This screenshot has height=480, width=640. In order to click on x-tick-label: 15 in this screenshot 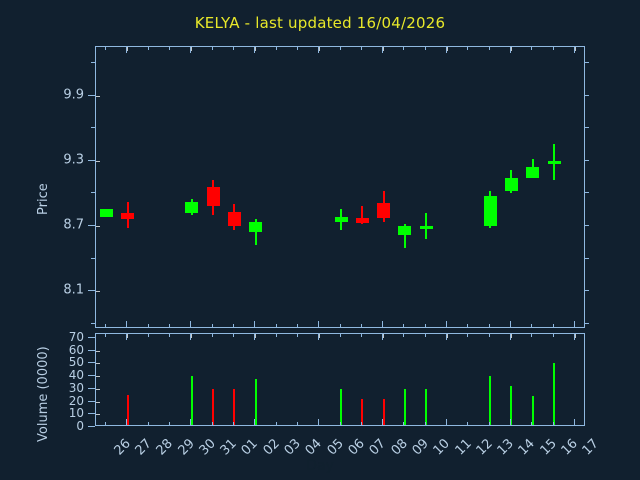, I will do `click(548, 447)`.